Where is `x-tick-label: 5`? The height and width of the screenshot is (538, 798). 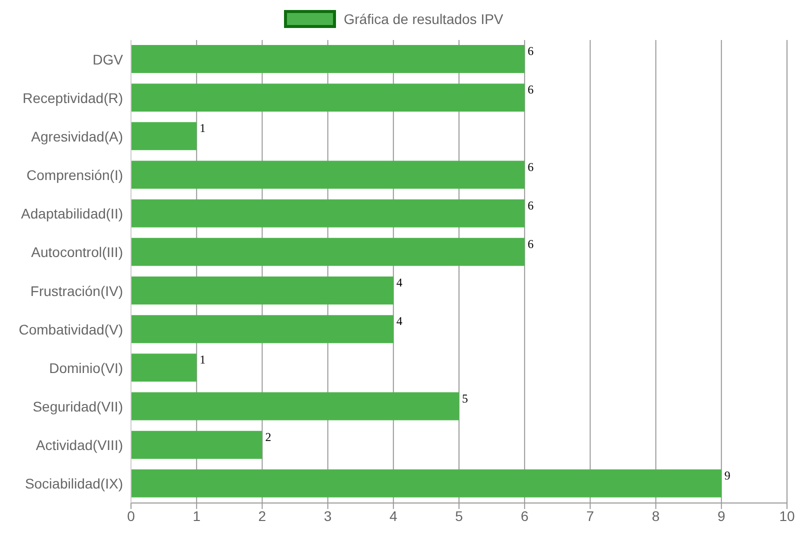
x-tick-label: 5 is located at coordinates (459, 516).